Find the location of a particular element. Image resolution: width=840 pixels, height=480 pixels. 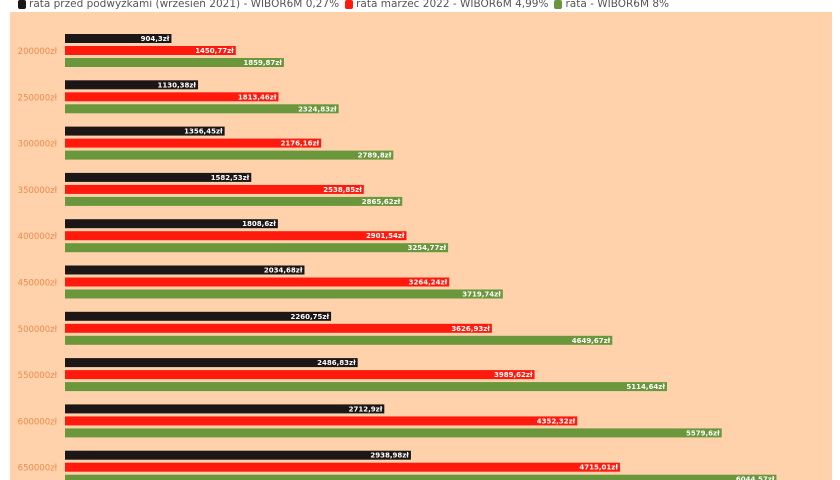

category-label: 550000zł is located at coordinates (38, 376).